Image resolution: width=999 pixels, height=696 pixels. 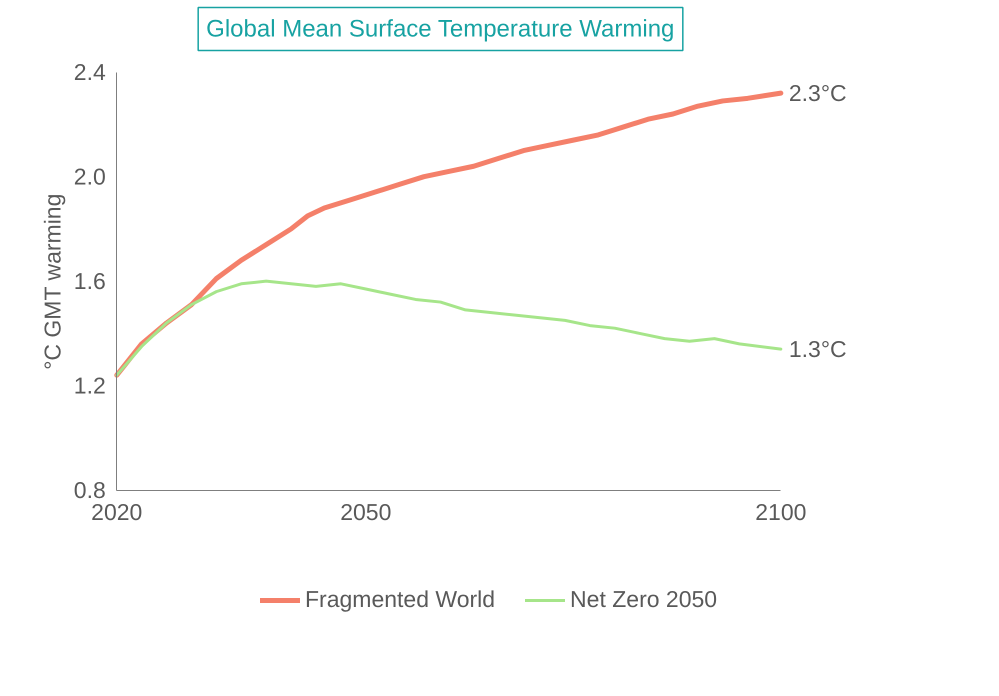 I want to click on x-tick-label: 2050, so click(x=366, y=512).